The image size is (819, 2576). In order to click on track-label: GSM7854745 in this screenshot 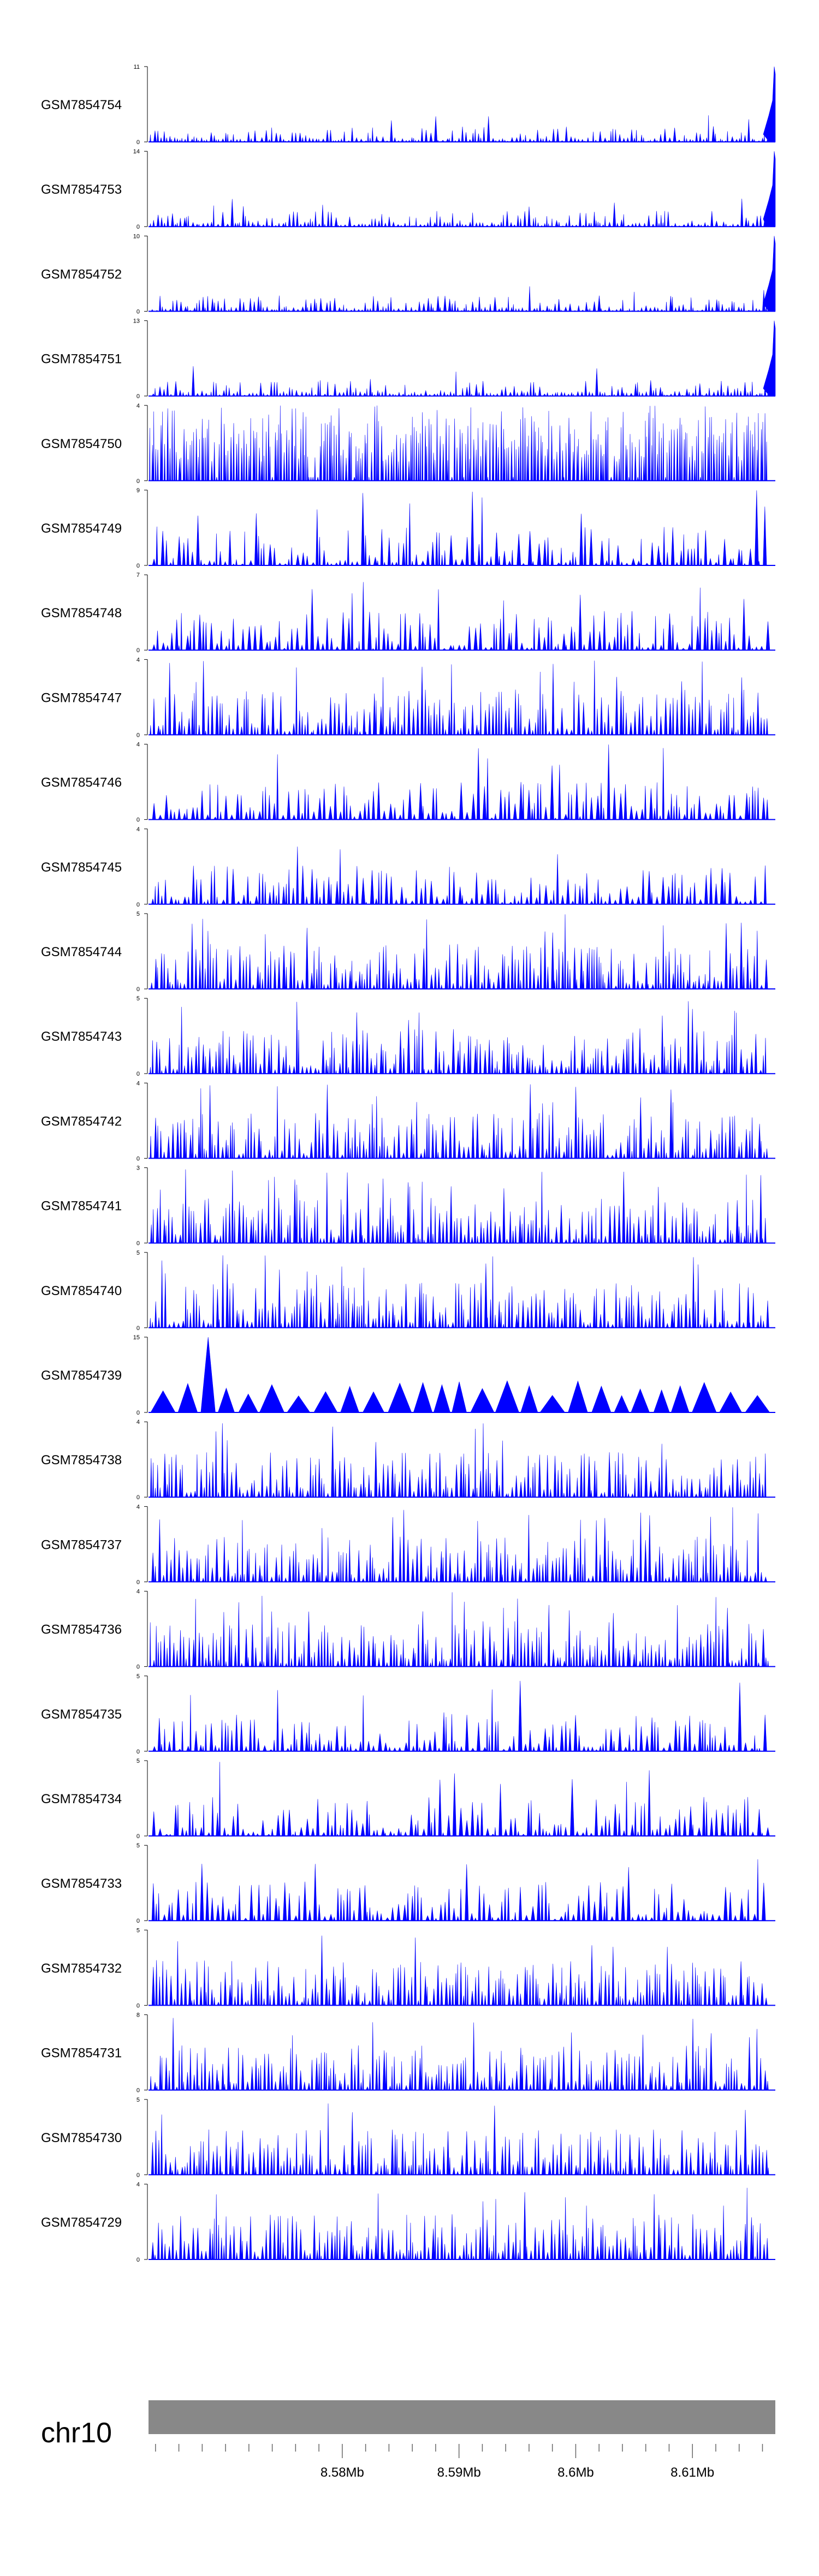, I will do `click(82, 867)`.